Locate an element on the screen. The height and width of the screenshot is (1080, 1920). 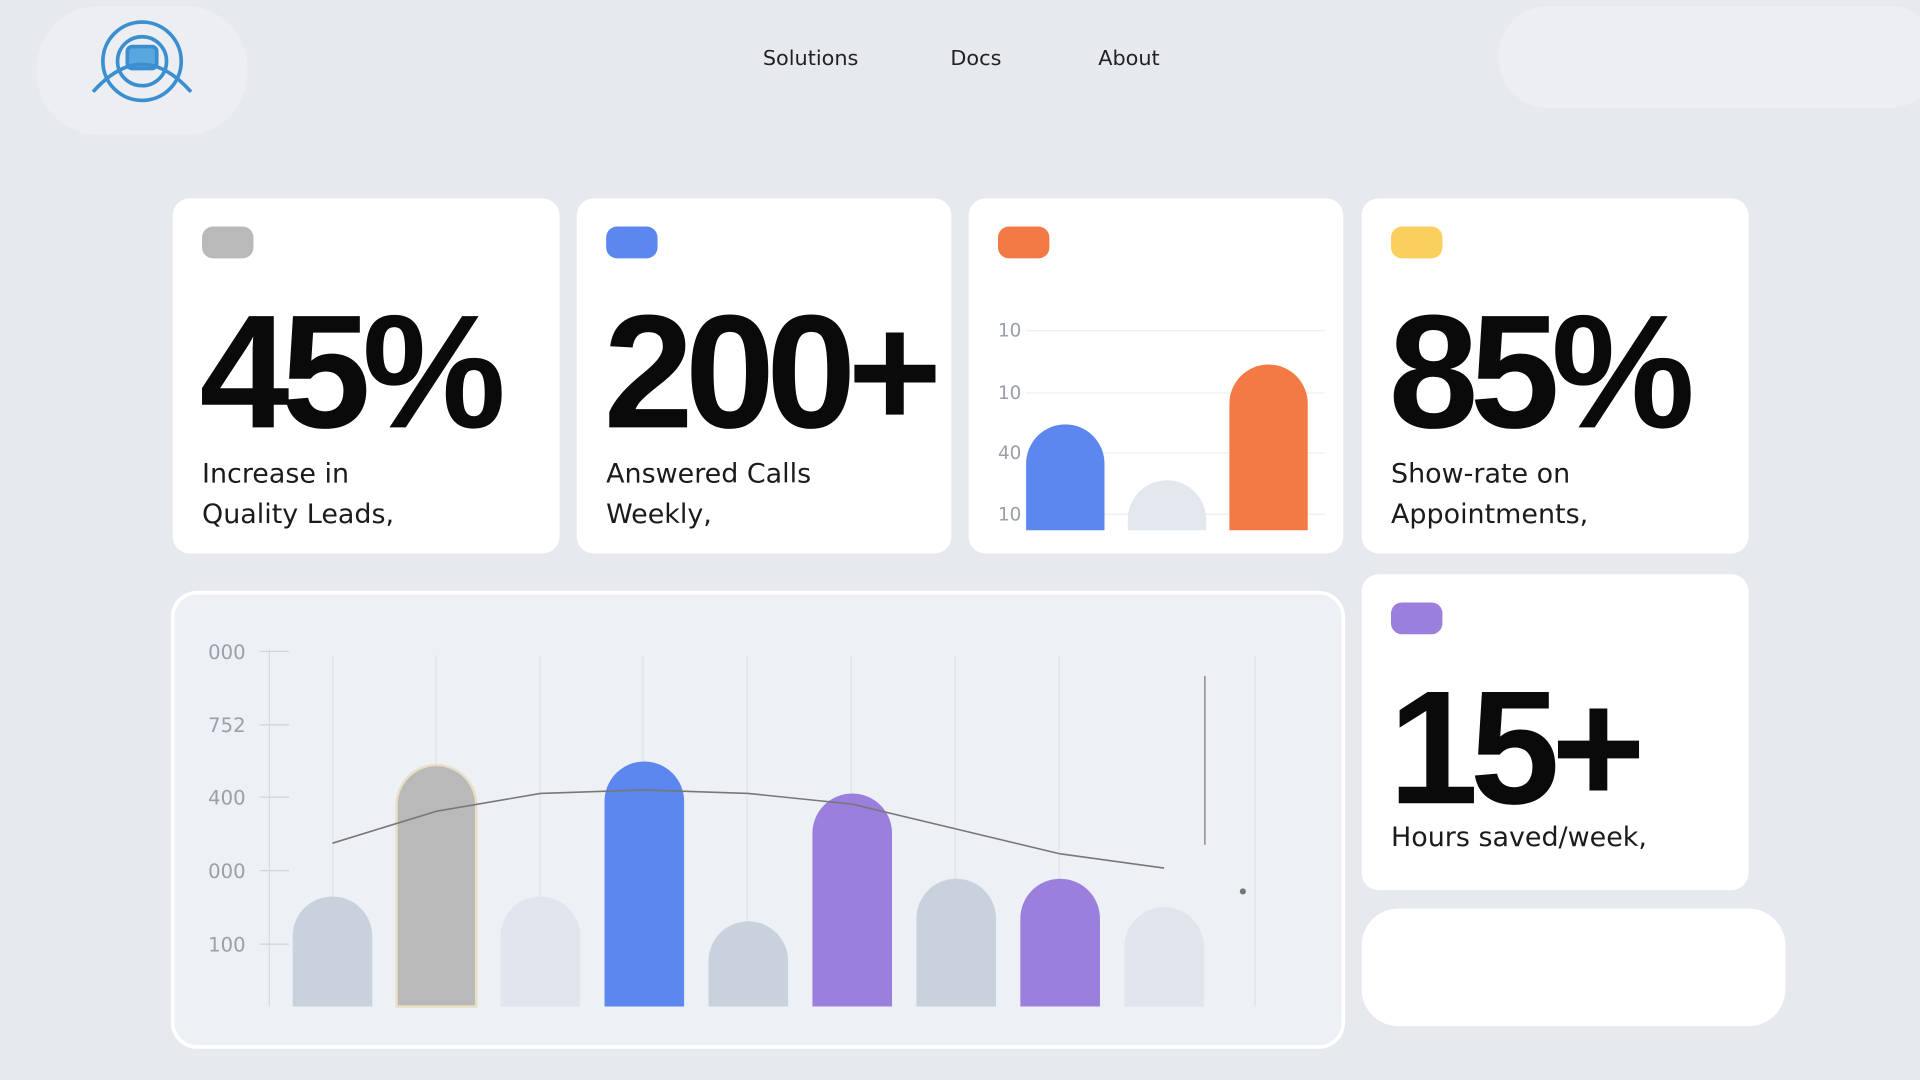
stat-label: Weekly, is located at coordinates (659, 514).